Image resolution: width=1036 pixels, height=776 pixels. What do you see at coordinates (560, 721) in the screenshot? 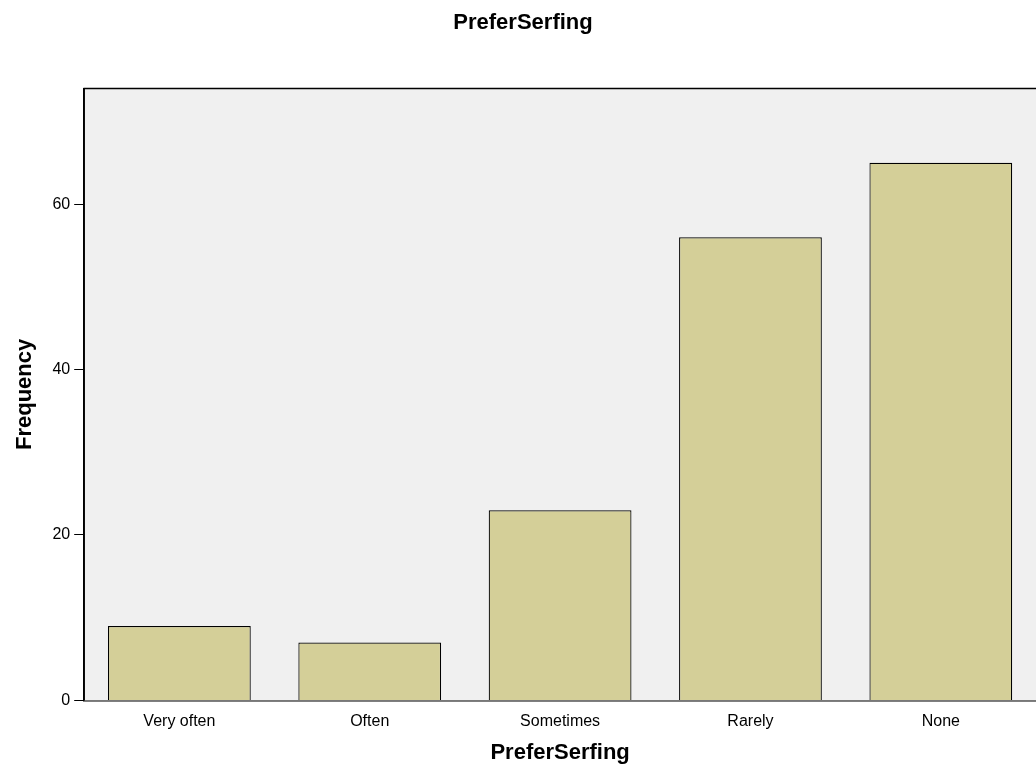
I see `x-tick-label: Sometimes` at bounding box center [560, 721].